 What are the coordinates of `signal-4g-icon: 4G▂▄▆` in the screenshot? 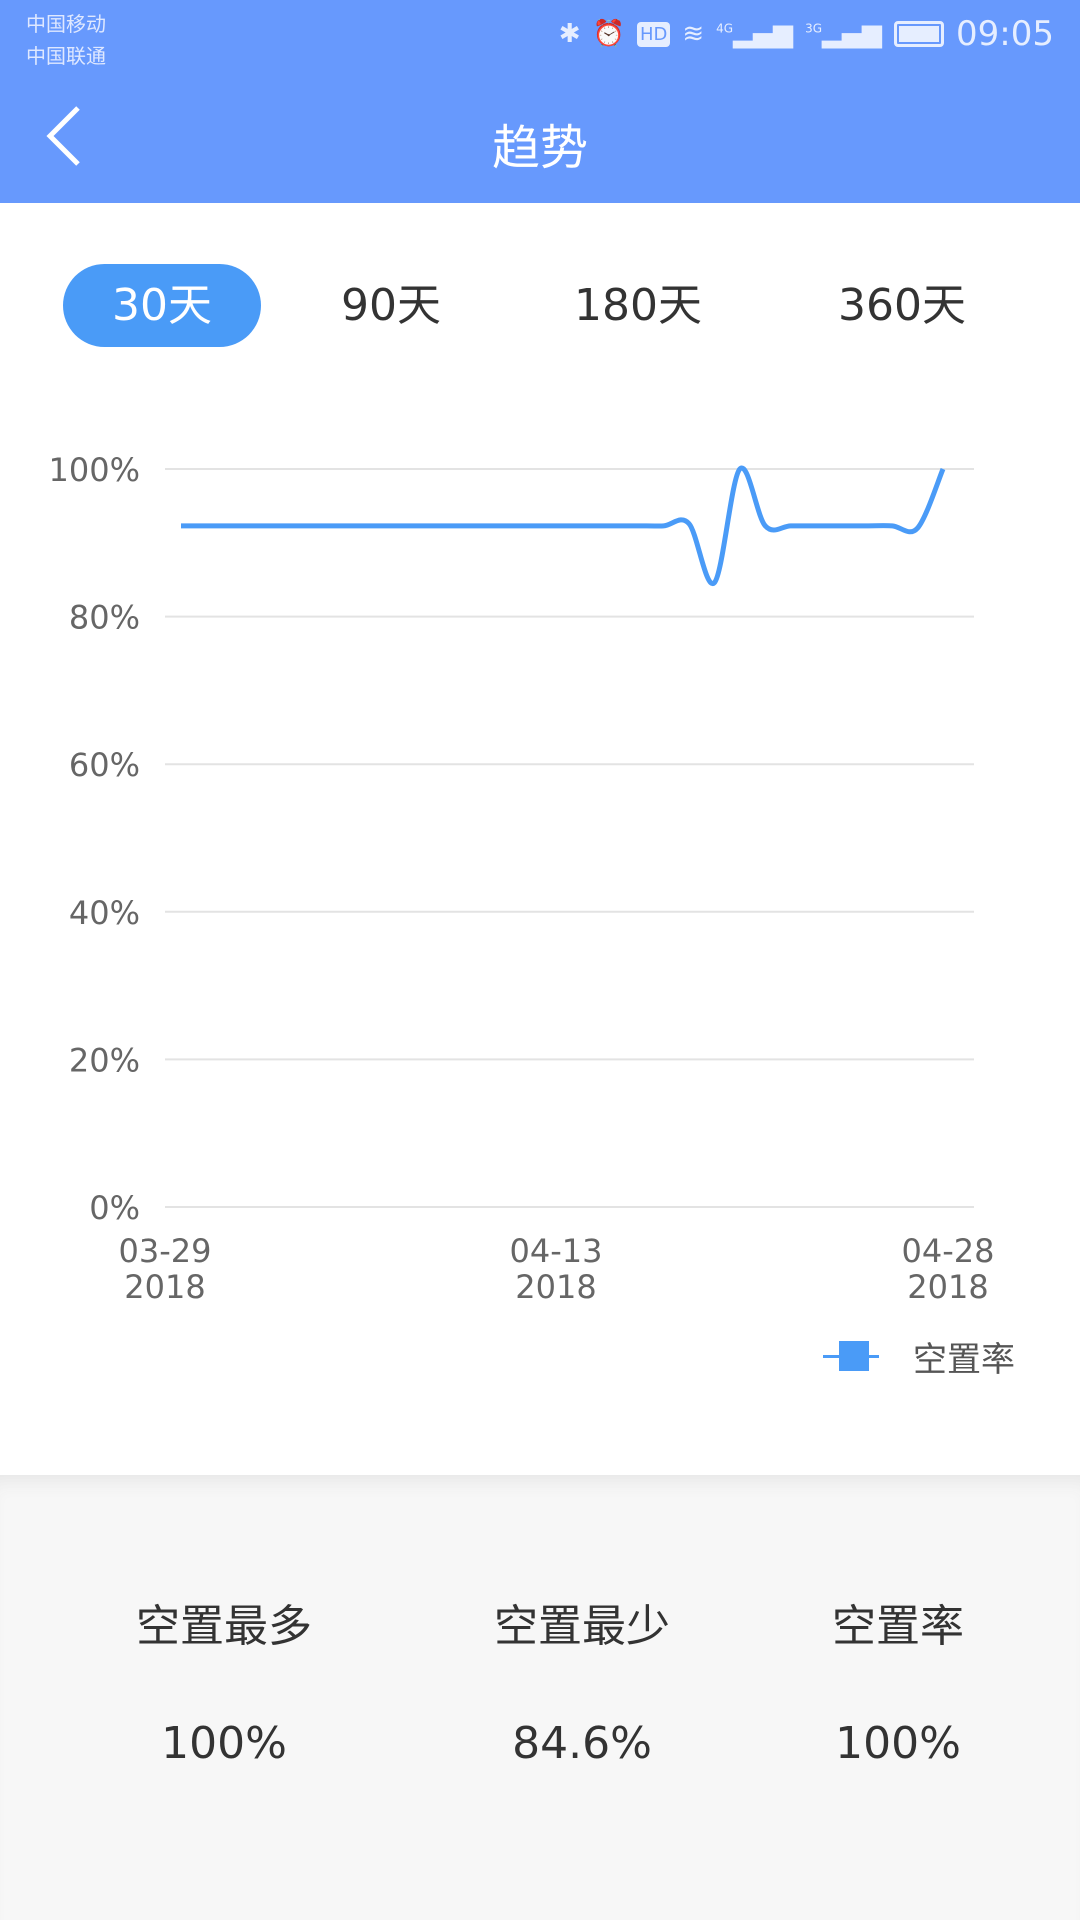 It's located at (755, 34).